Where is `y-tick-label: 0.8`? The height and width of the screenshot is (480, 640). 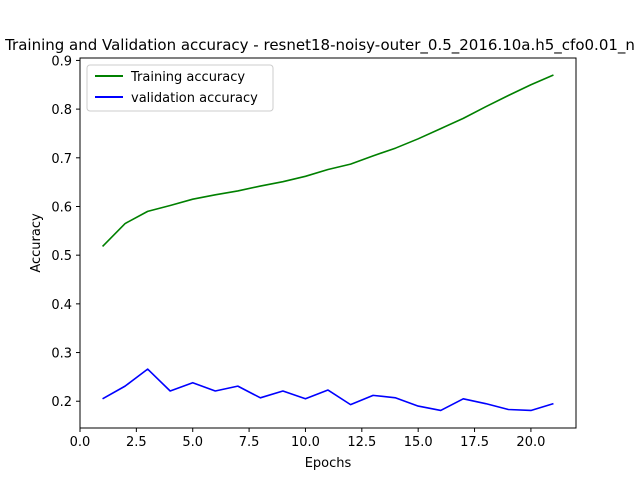
y-tick-label: 0.8 is located at coordinates (61, 110).